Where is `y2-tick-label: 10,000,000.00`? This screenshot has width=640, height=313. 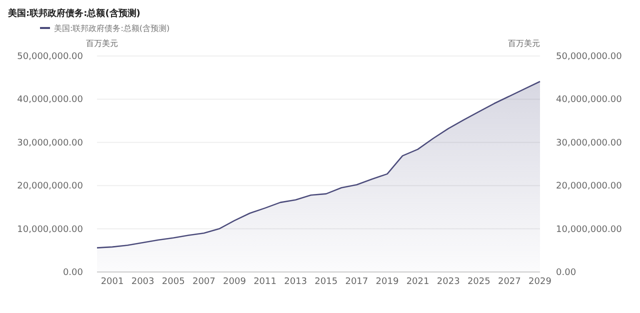
y2-tick-label: 10,000,000.00 is located at coordinates (589, 229).